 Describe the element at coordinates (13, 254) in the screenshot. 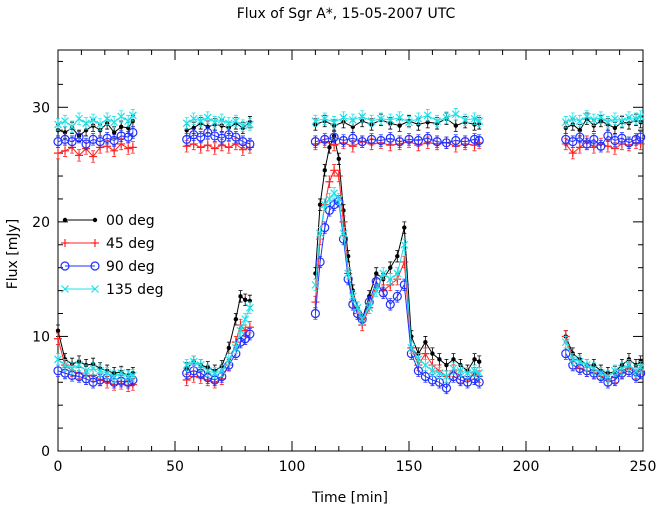

I see `y-axis-label: Flux [mJy]` at that location.